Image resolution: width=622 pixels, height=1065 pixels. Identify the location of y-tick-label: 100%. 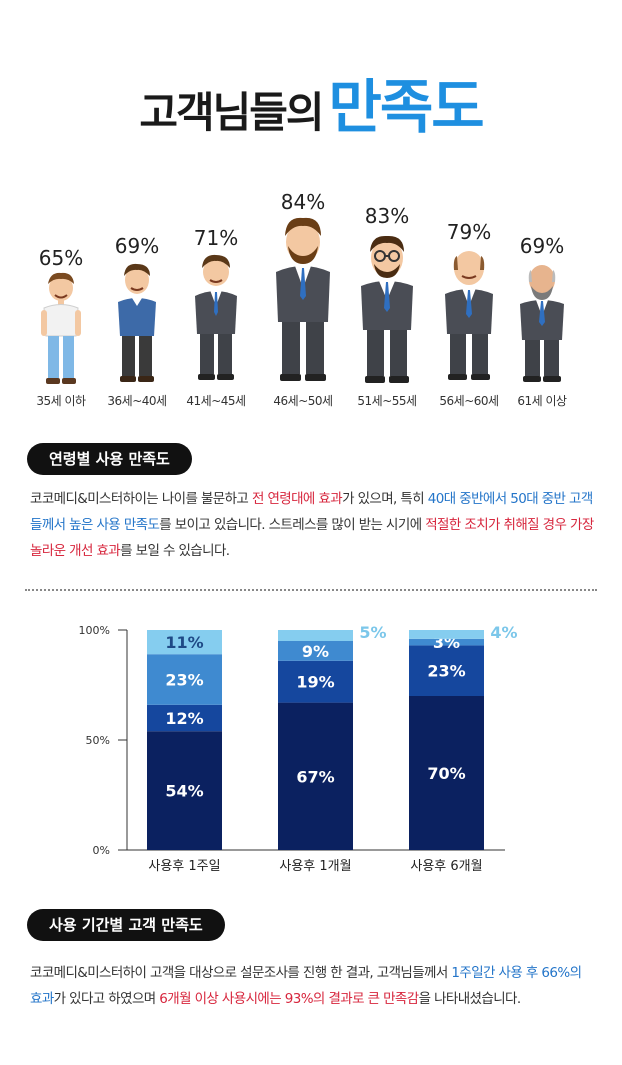
(94, 630).